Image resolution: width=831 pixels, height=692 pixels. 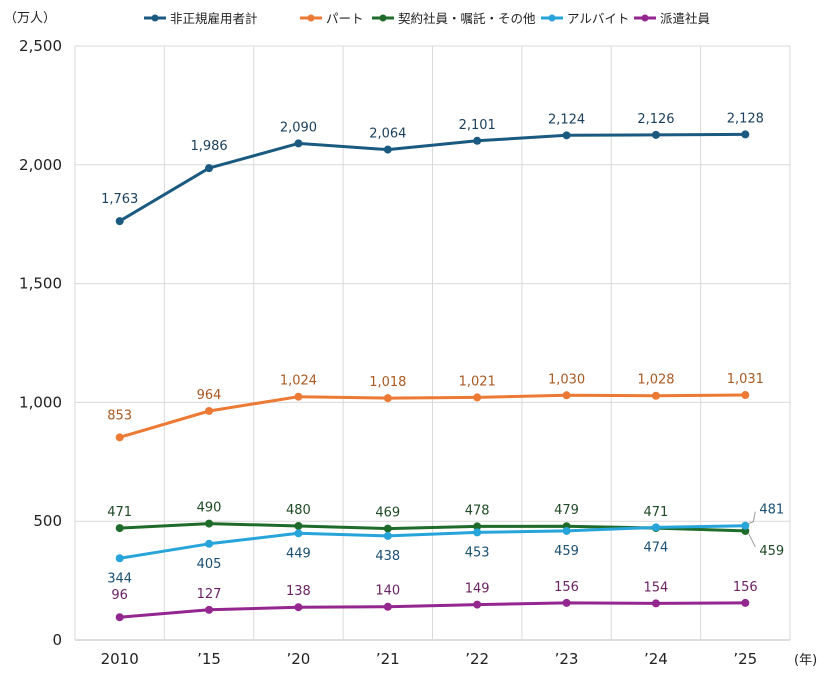 I want to click on x-tick-label: ’22, so click(x=477, y=659).